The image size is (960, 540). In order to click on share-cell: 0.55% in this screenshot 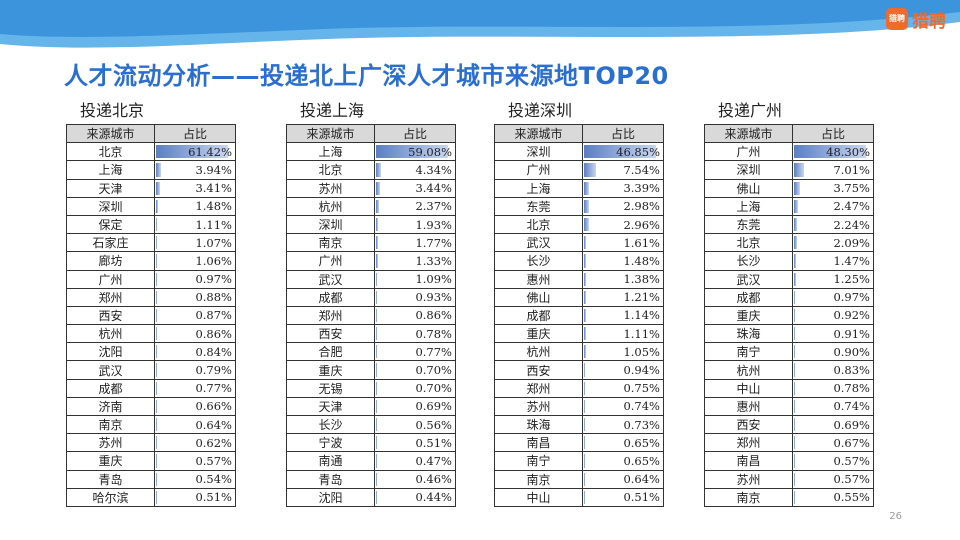, I will do `click(833, 497)`.